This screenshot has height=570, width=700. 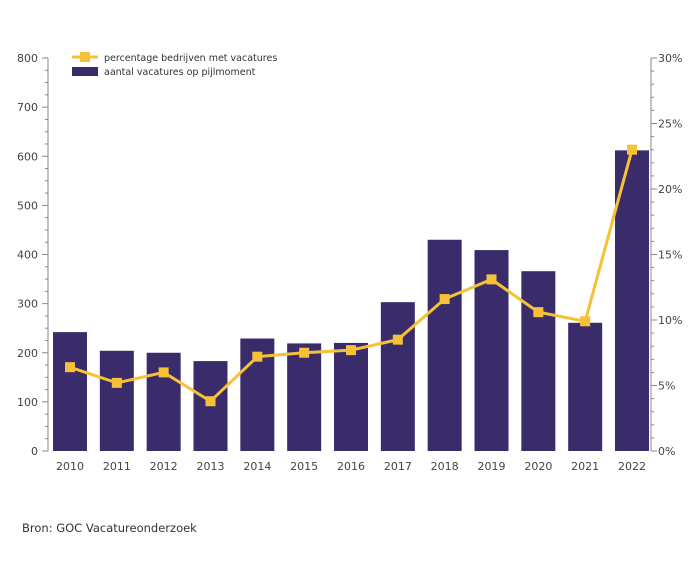 I want to click on right-tick-label: 20%, so click(x=670, y=189).